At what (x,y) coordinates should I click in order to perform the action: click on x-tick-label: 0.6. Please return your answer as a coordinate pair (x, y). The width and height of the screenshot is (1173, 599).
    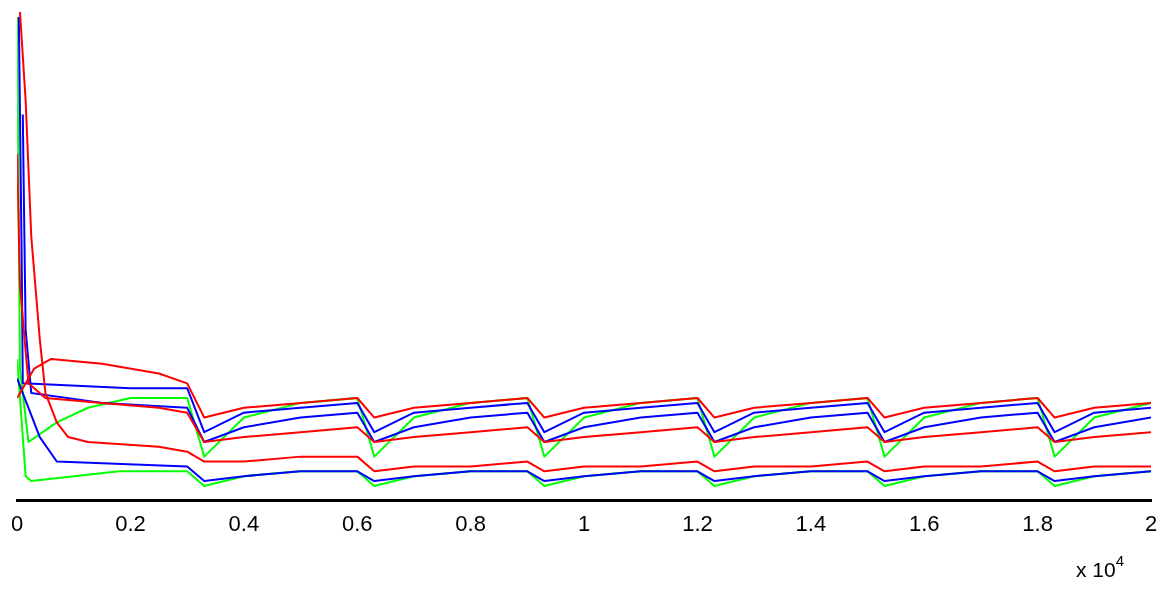
    Looking at the image, I should click on (357, 523).